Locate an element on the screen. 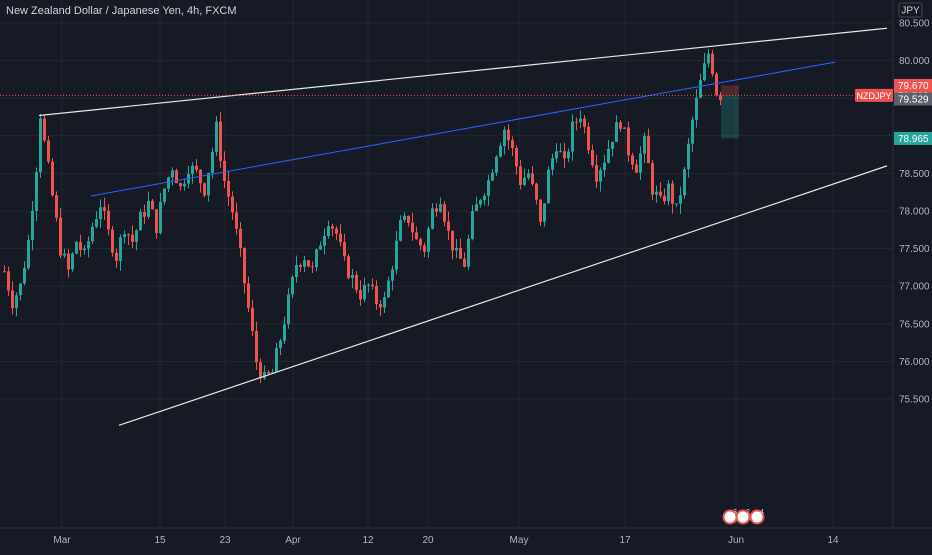 Image resolution: width=932 pixels, height=555 pixels. event-marker: 2 is located at coordinates (743, 517).